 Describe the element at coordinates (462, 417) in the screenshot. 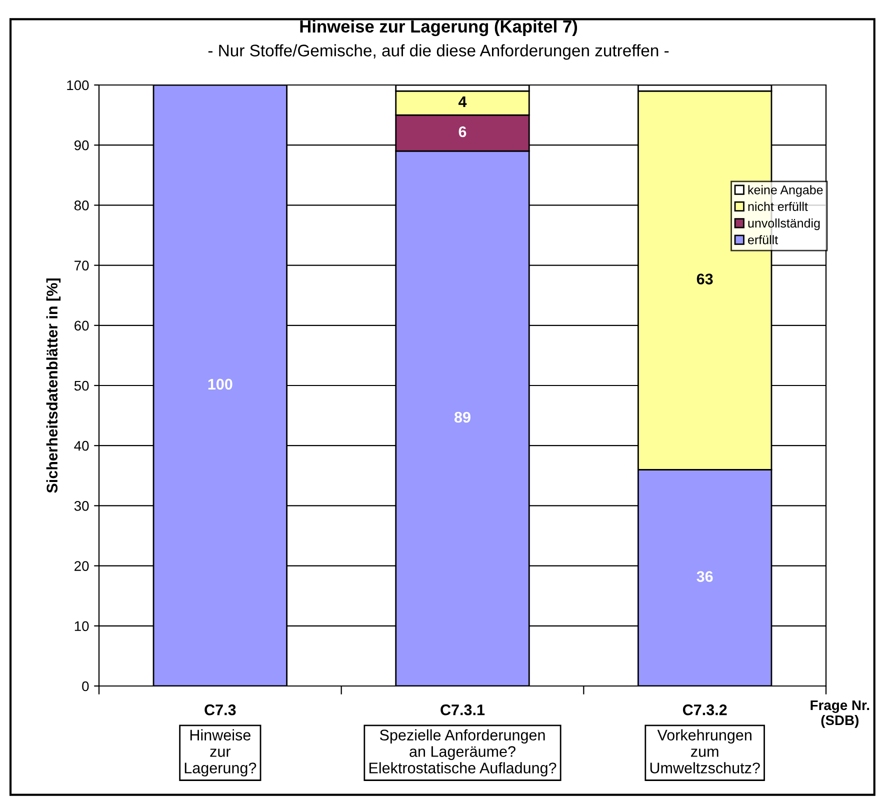

I see `data-label: 89` at that location.